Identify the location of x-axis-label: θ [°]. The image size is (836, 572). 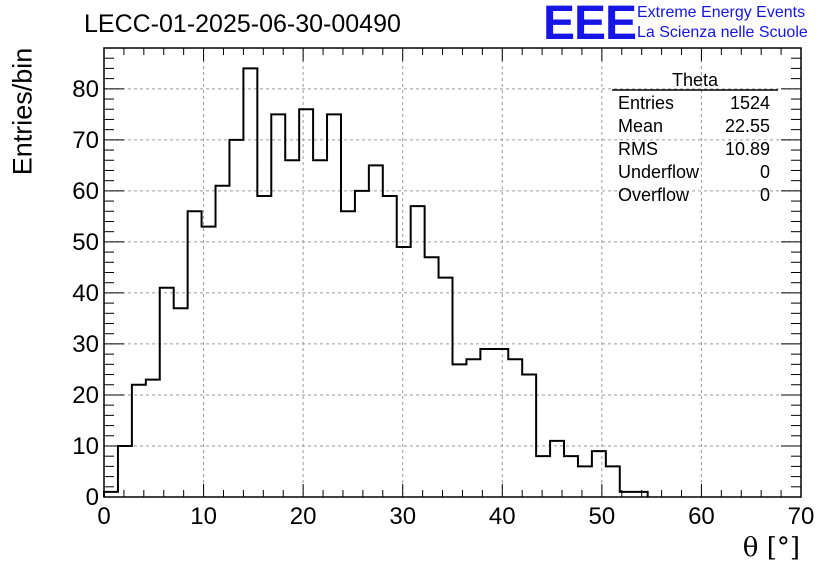
(771, 548).